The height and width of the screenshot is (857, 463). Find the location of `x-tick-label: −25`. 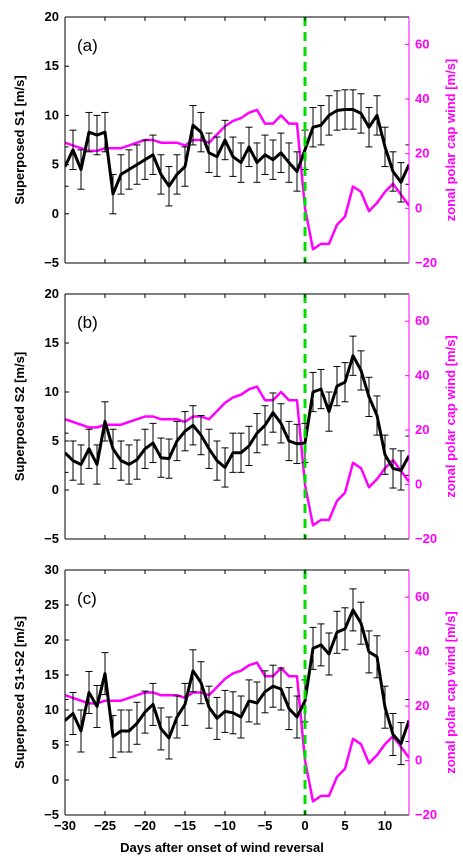

x-tick-label: −25 is located at coordinates (105, 825).